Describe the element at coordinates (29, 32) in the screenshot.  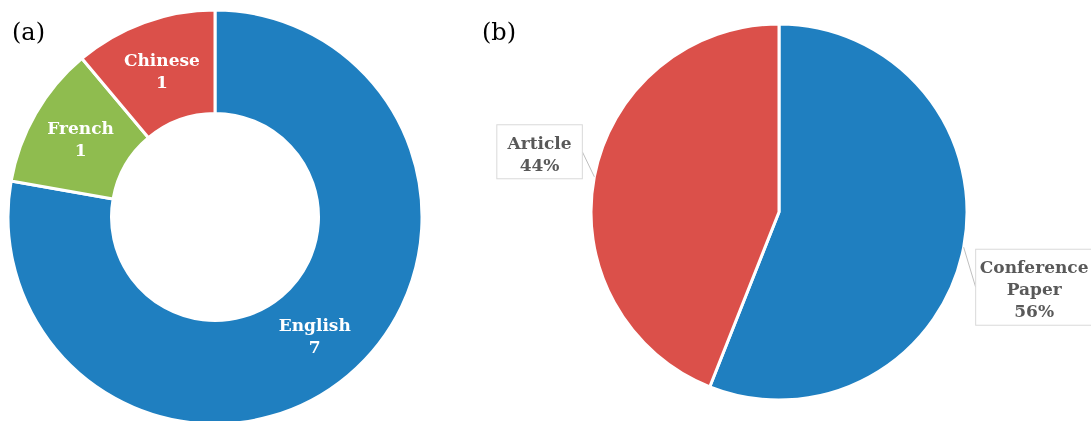
I see `chart-title: (a)` at that location.